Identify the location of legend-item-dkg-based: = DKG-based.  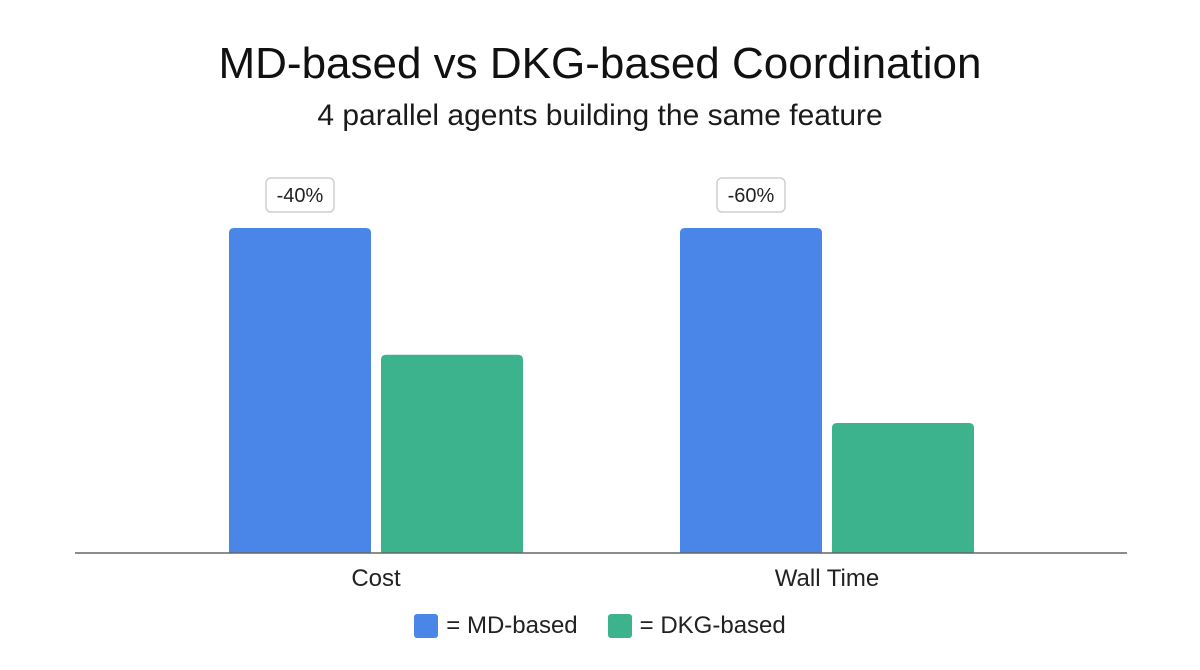
(696, 626).